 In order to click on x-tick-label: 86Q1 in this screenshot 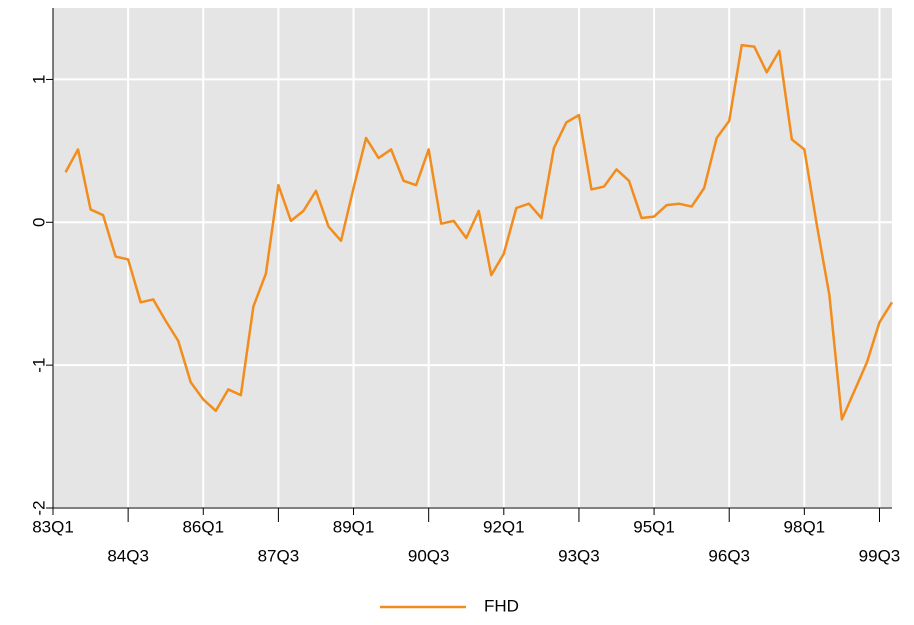, I will do `click(203, 526)`.